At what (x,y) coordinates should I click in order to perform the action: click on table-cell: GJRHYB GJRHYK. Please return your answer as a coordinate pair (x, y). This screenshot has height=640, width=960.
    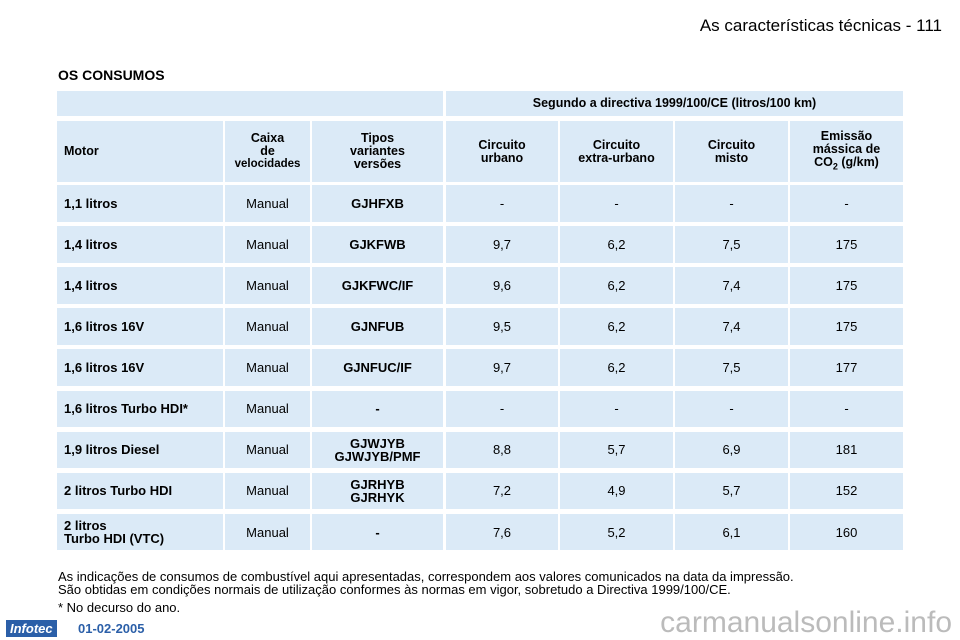
    Looking at the image, I should click on (377, 491).